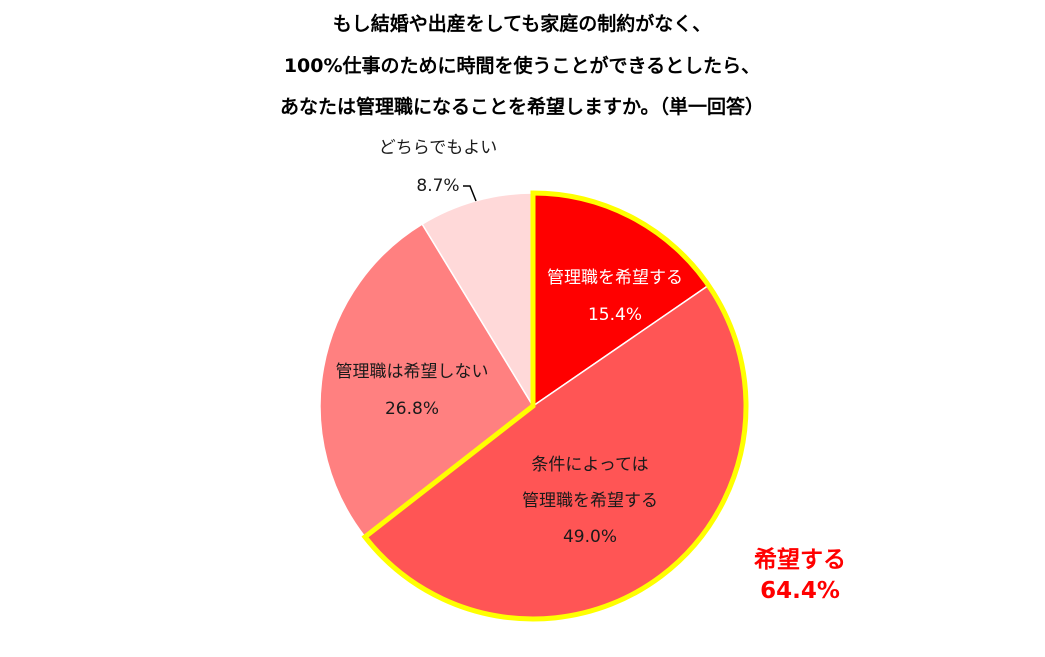 This screenshot has height=657, width=1045. I want to click on slice-category-label-1: 条件によっては, so click(589, 465).